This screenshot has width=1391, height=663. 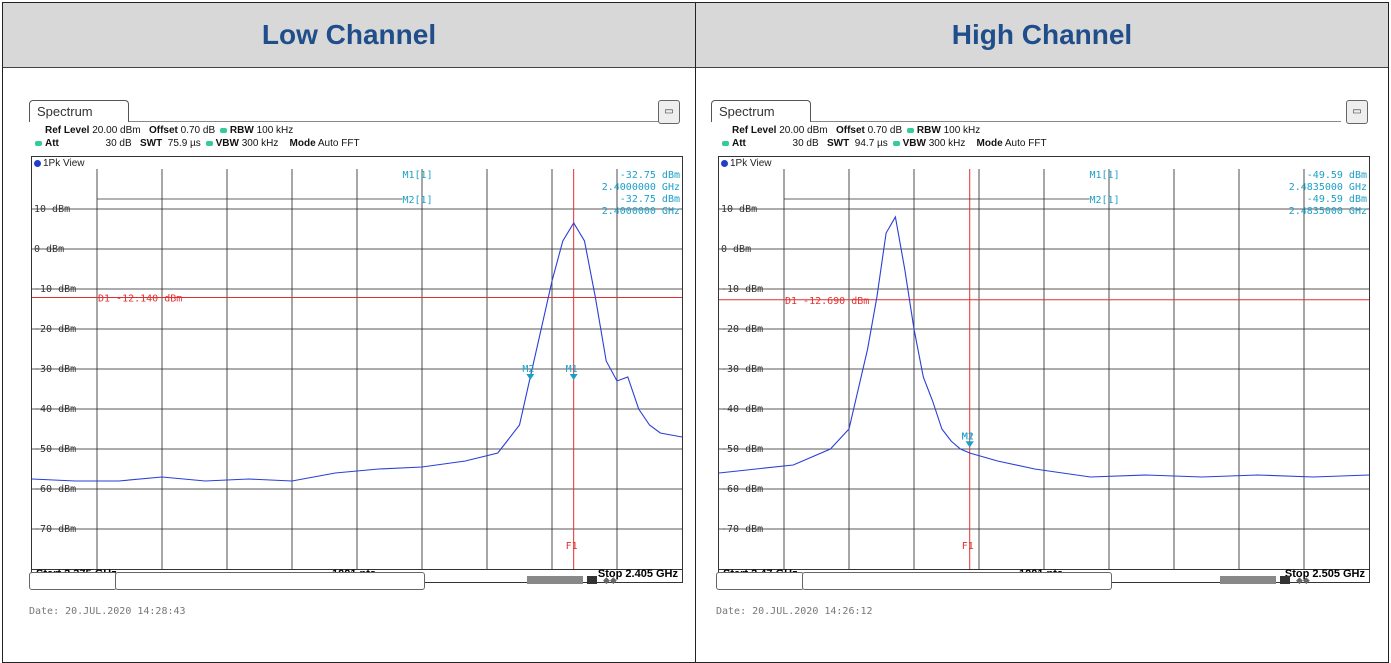 What do you see at coordinates (742, 409) in the screenshot?
I see `y-tick-label: -40 dBm` at bounding box center [742, 409].